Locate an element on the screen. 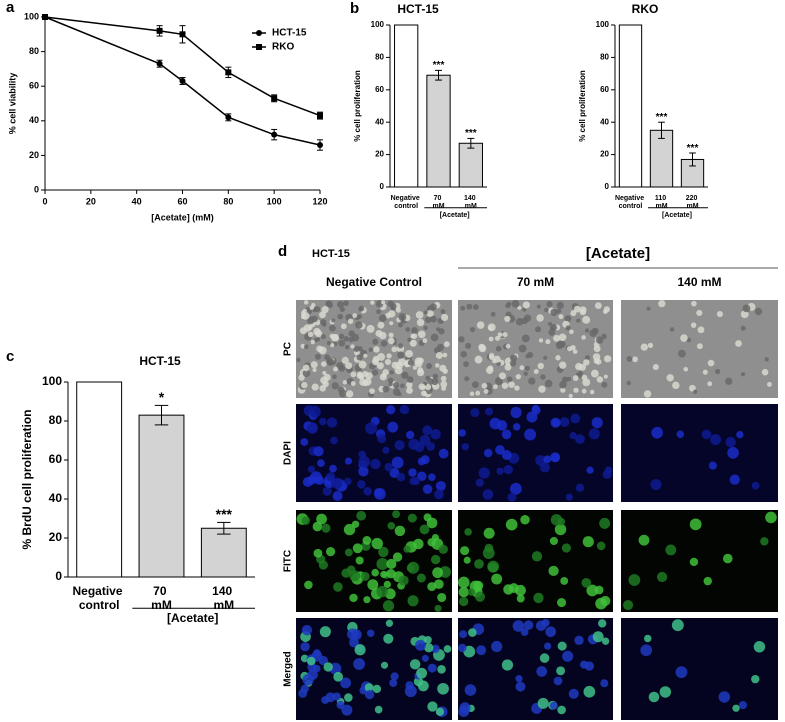 This screenshot has height=722, width=785. x-tick-label: 0 is located at coordinates (44, 201).